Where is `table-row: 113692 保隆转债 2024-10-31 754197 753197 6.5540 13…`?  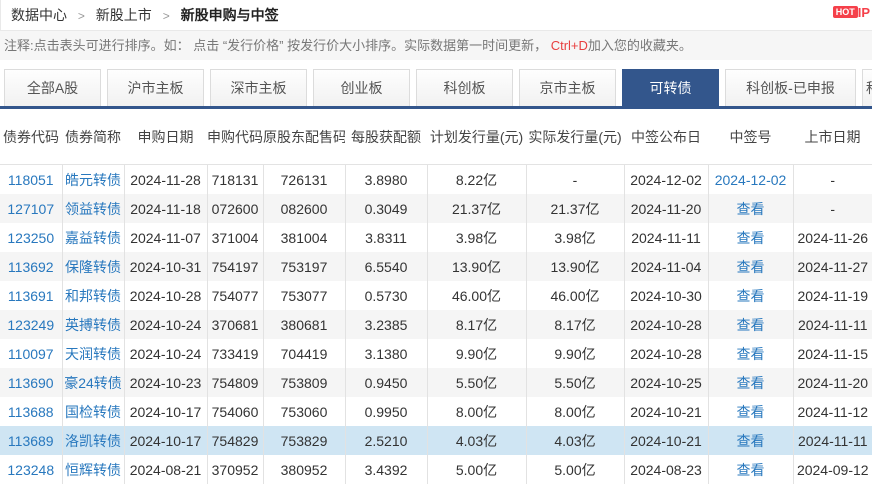 table-row: 113692 保隆转债 2024-10-31 754197 753197 6.5540 13… is located at coordinates (436, 266).